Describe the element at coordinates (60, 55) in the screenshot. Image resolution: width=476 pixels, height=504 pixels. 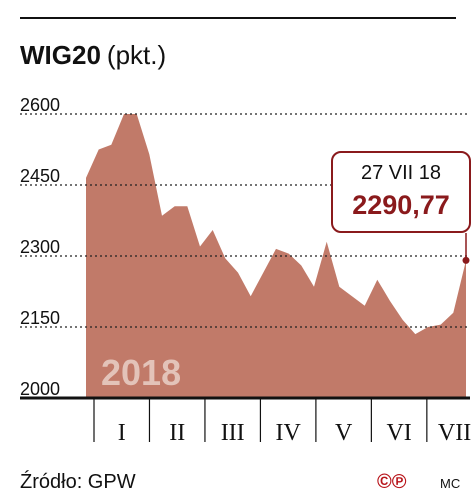
I see `chart-title-name: WIG20` at that location.